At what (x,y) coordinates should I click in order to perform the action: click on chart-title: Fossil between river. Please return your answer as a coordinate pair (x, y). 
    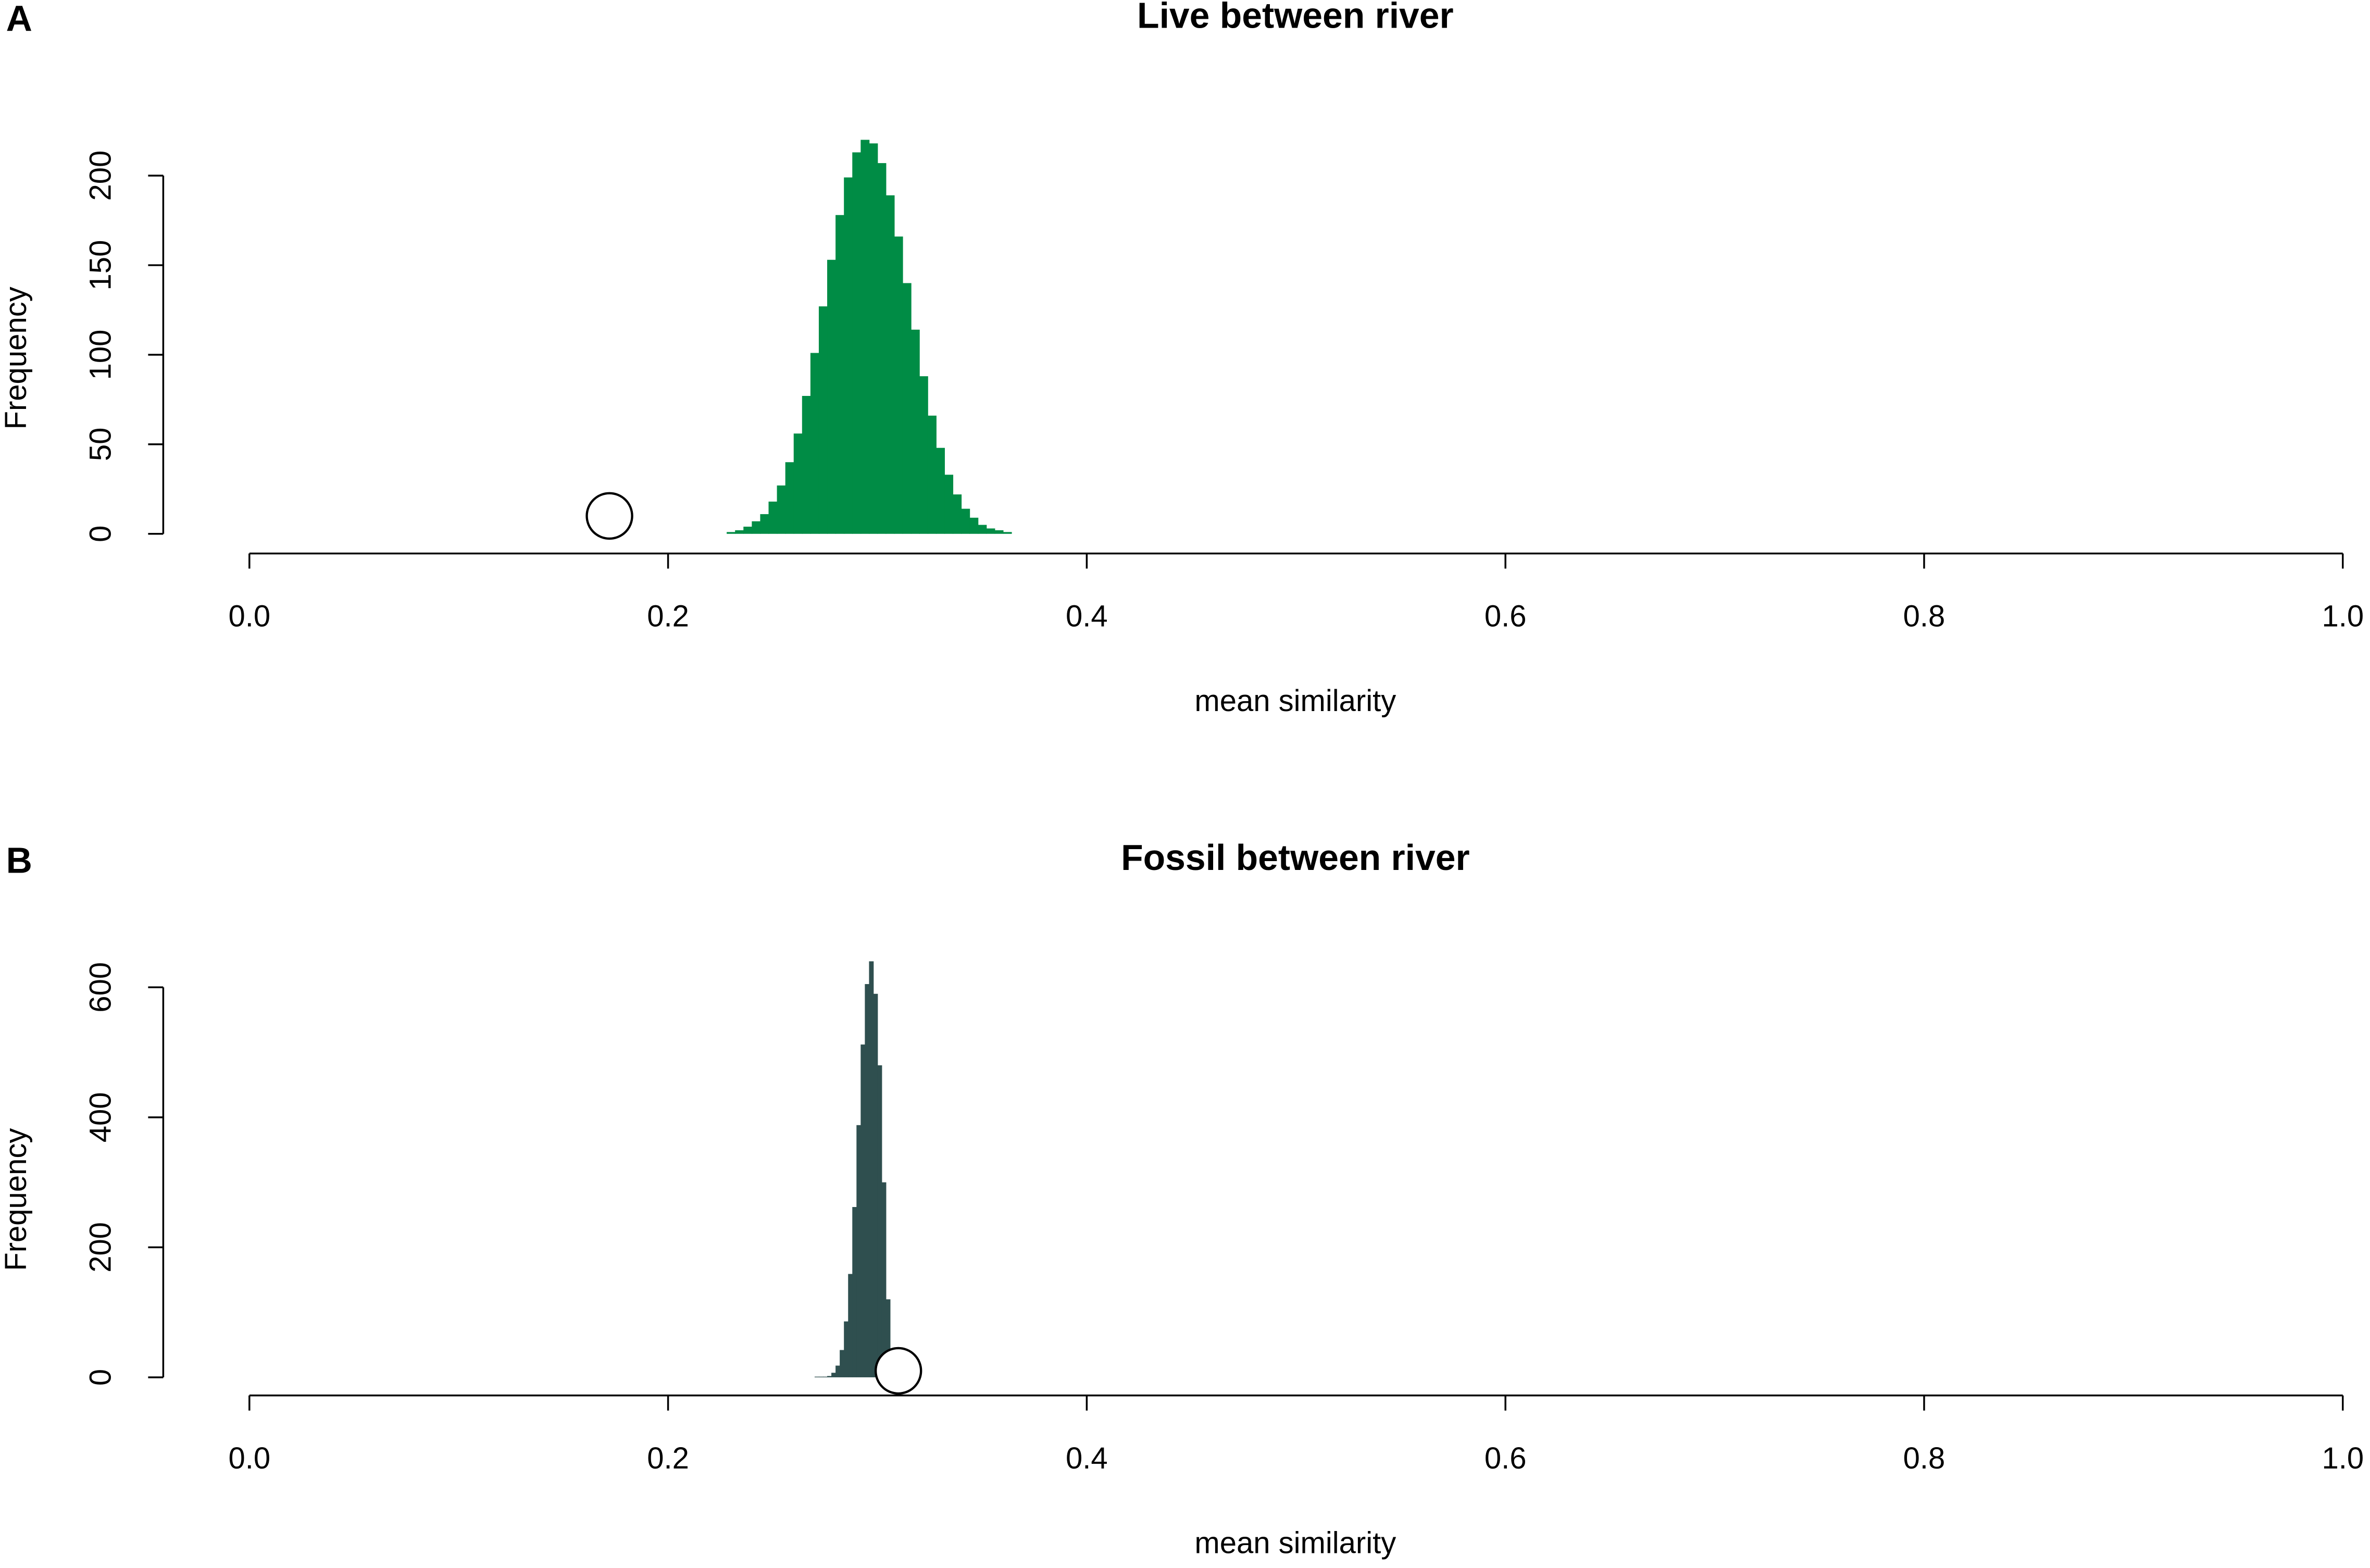
    Looking at the image, I should click on (1295, 857).